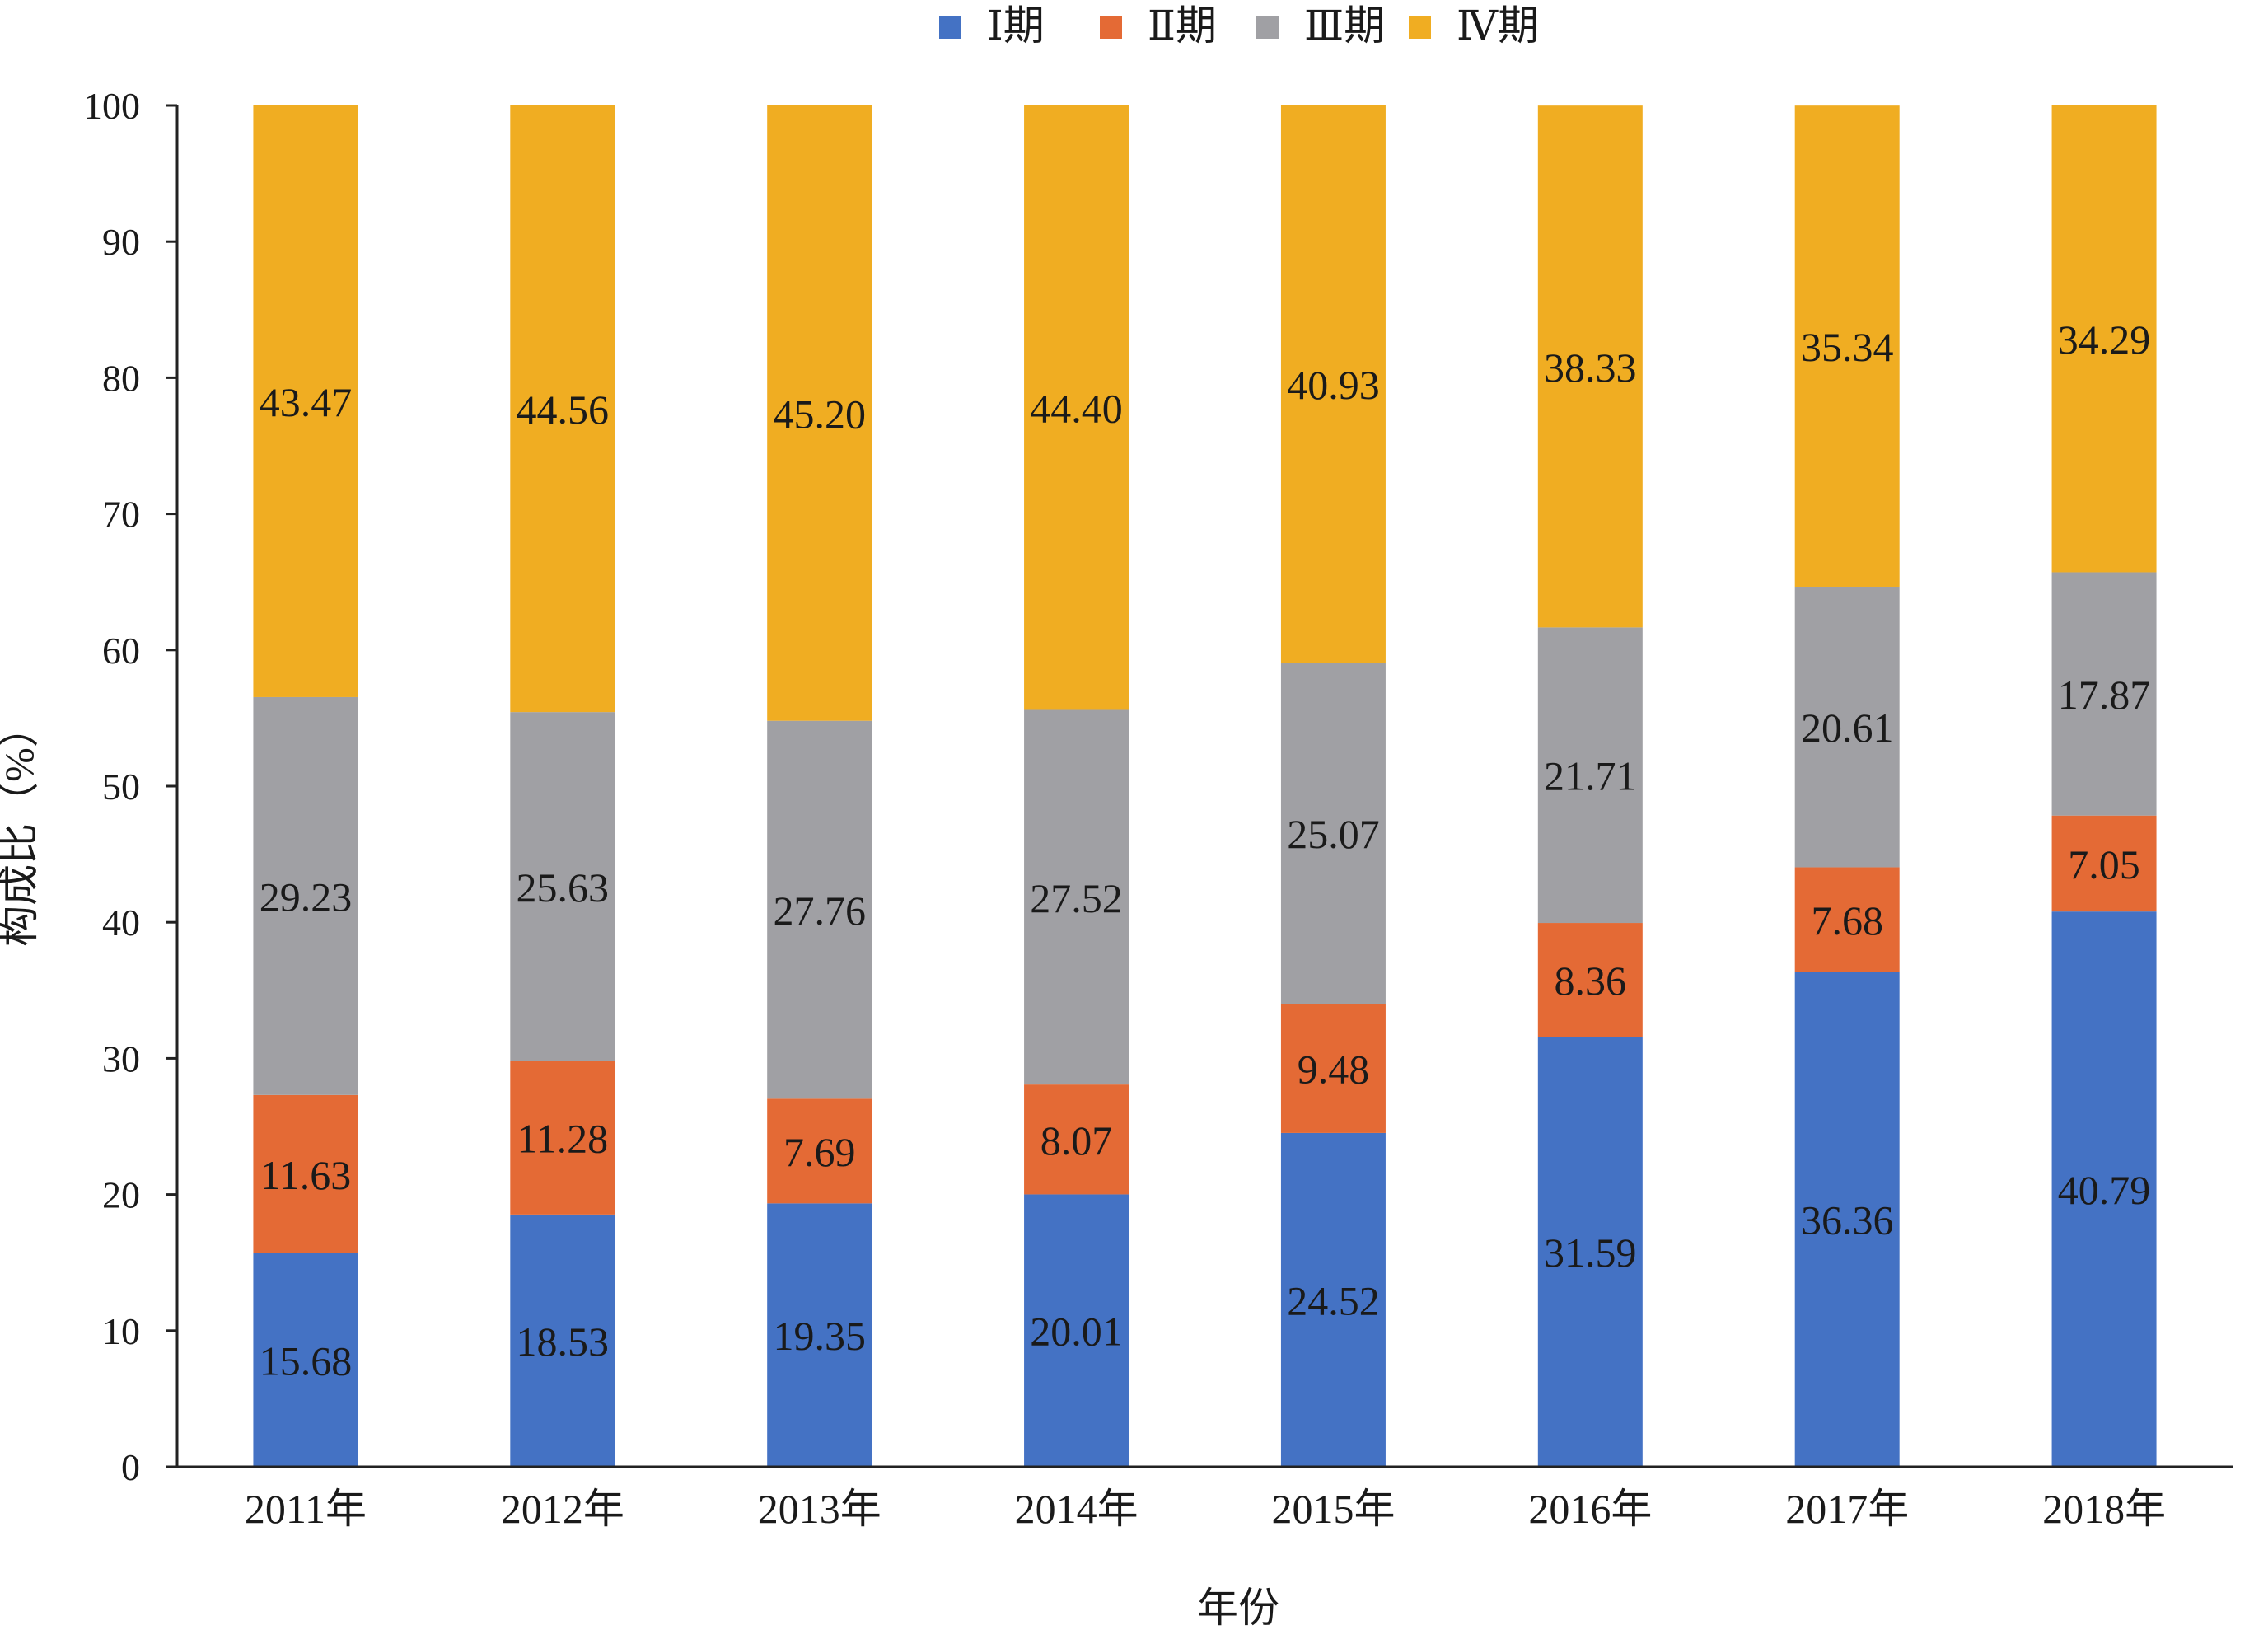  Describe the element at coordinates (1591, 367) in the screenshot. I see `data-label: 38.33` at that location.